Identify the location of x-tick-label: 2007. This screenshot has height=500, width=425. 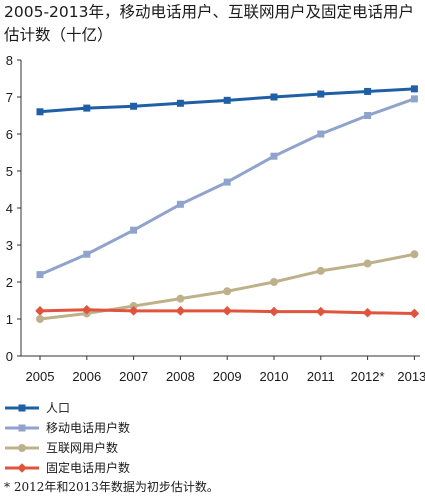
(133, 376).